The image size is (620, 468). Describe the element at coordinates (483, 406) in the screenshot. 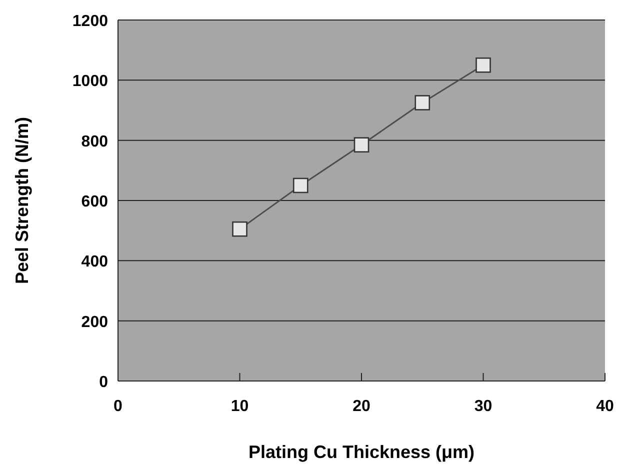

I see `x-tick-label: 30` at that location.